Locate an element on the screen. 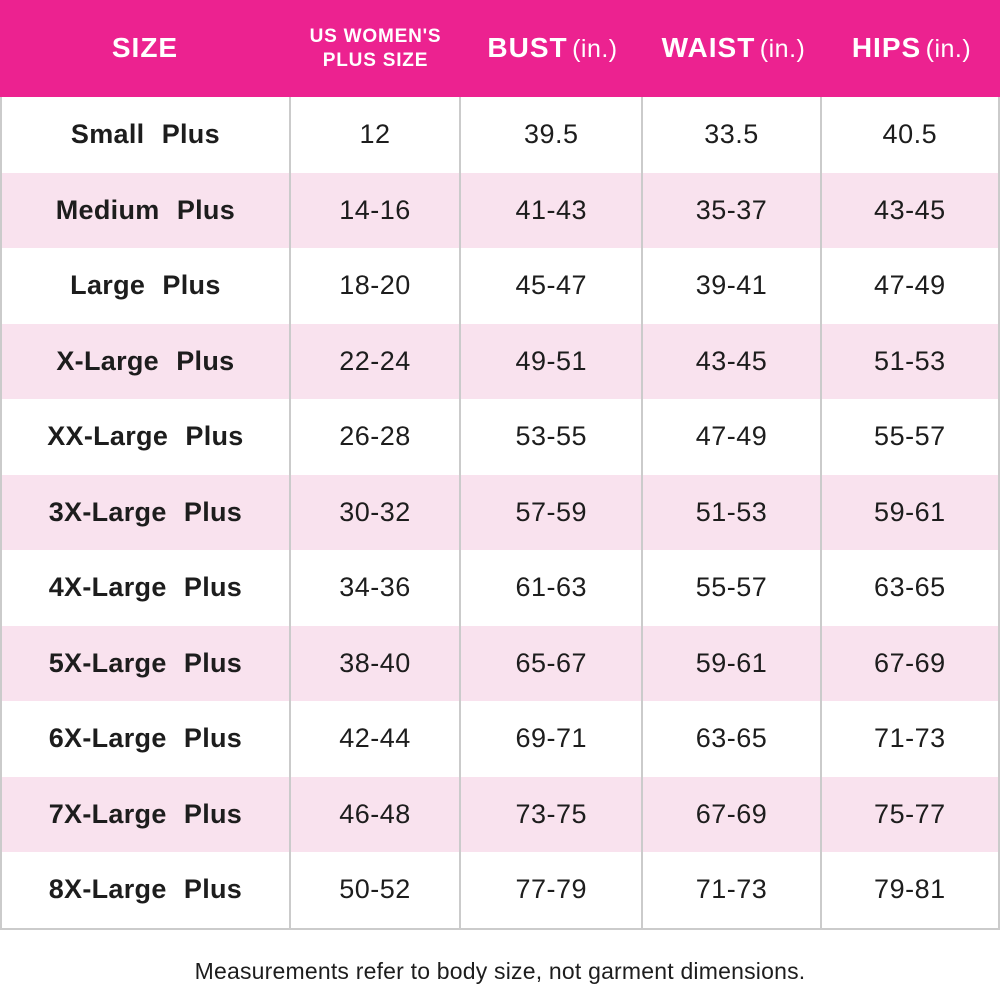 The image size is (1000, 1000). value-cell: 61-63 is located at coordinates (552, 588).